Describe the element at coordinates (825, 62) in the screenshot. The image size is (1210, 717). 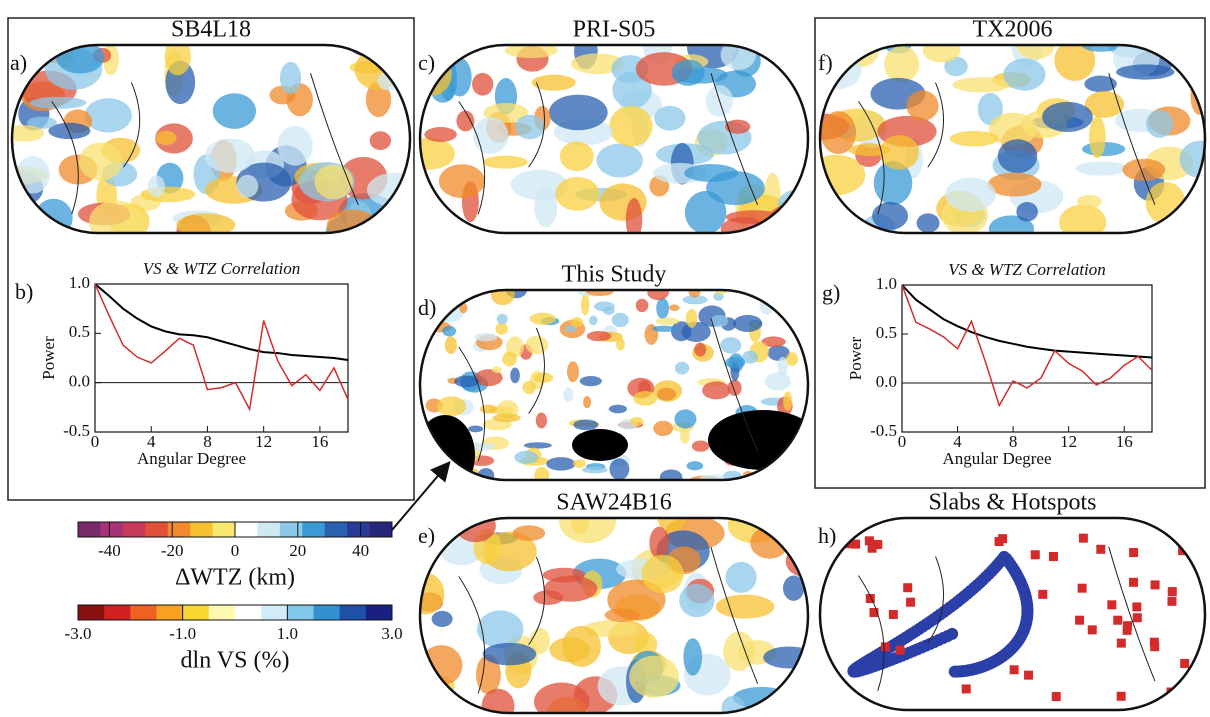
I see `panel-letter: f)` at that location.